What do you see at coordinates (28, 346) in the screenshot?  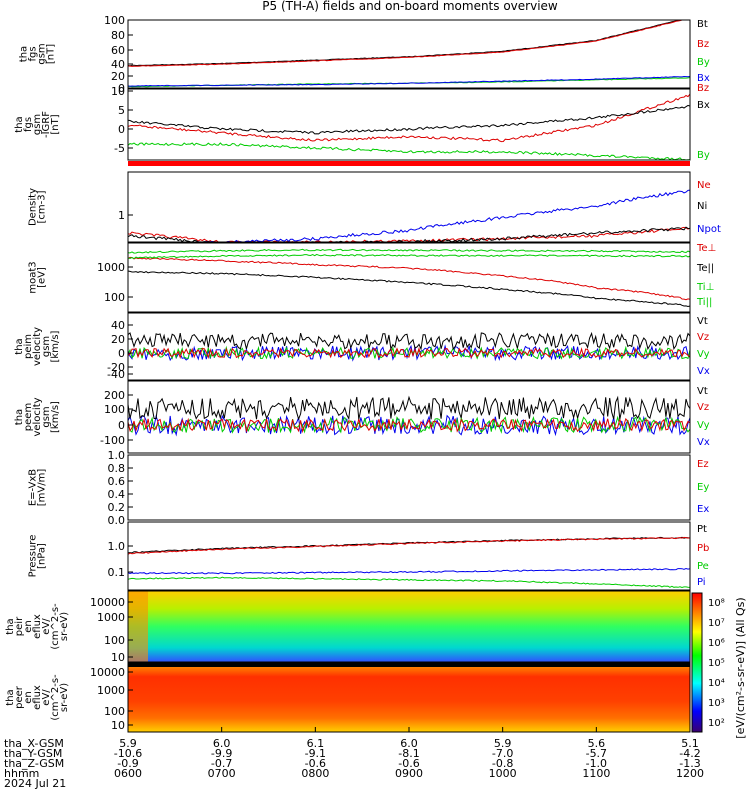 I see `y-axis-label: peim` at bounding box center [28, 346].